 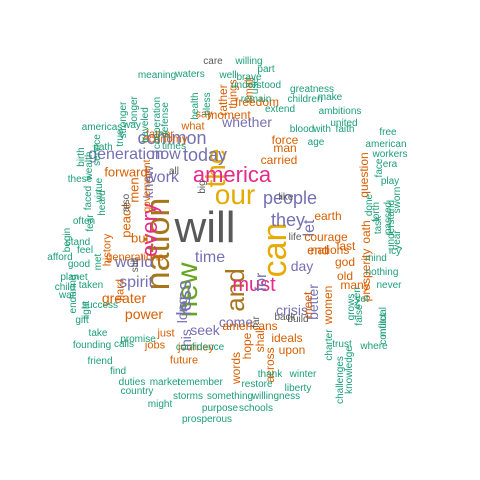 What do you see at coordinates (285, 148) in the screenshot?
I see `word-man: man` at bounding box center [285, 148].